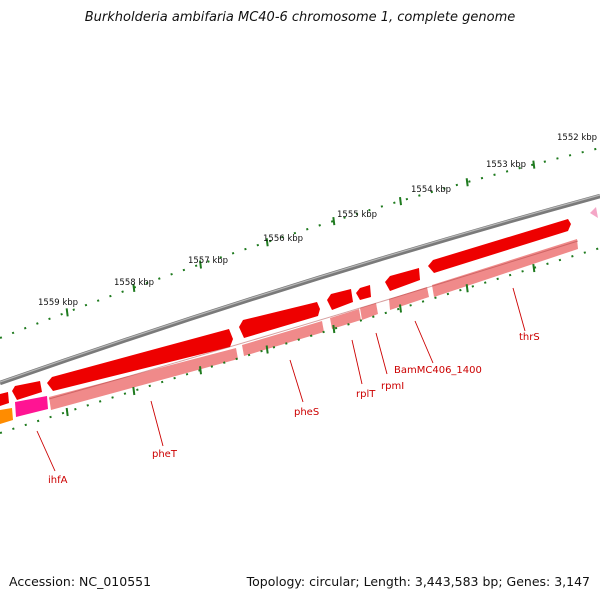 Image resolution: width=600 pixels, height=600 pixels. I want to click on gene-edge-left, so click(4, 399).